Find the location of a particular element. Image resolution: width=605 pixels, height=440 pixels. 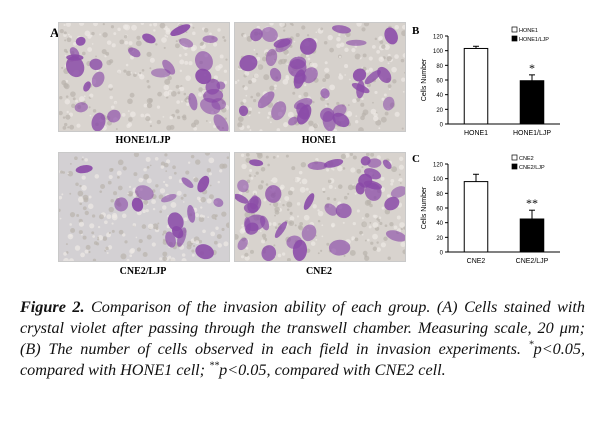

photo-cne2 is located at coordinates (320, 207).